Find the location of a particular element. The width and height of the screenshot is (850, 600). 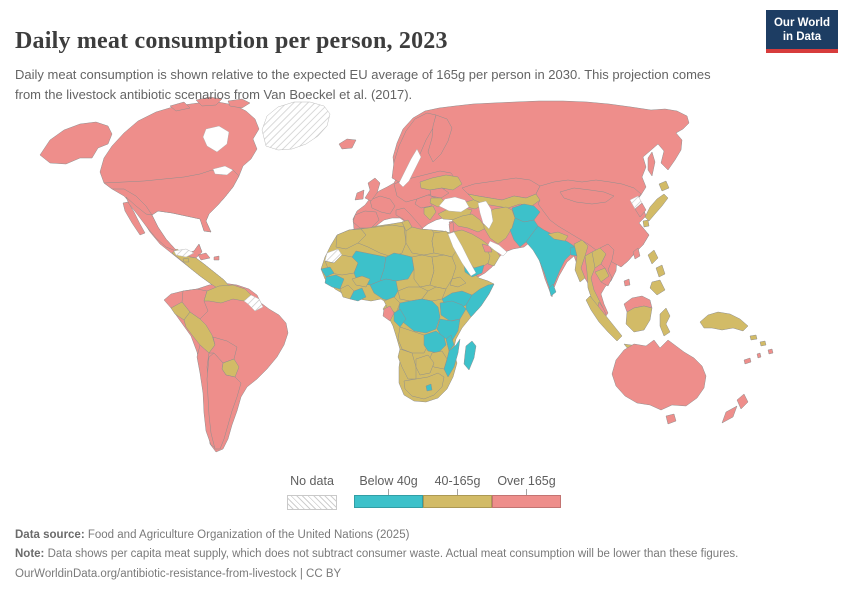

country-burkina-faso is located at coordinates (361, 281).